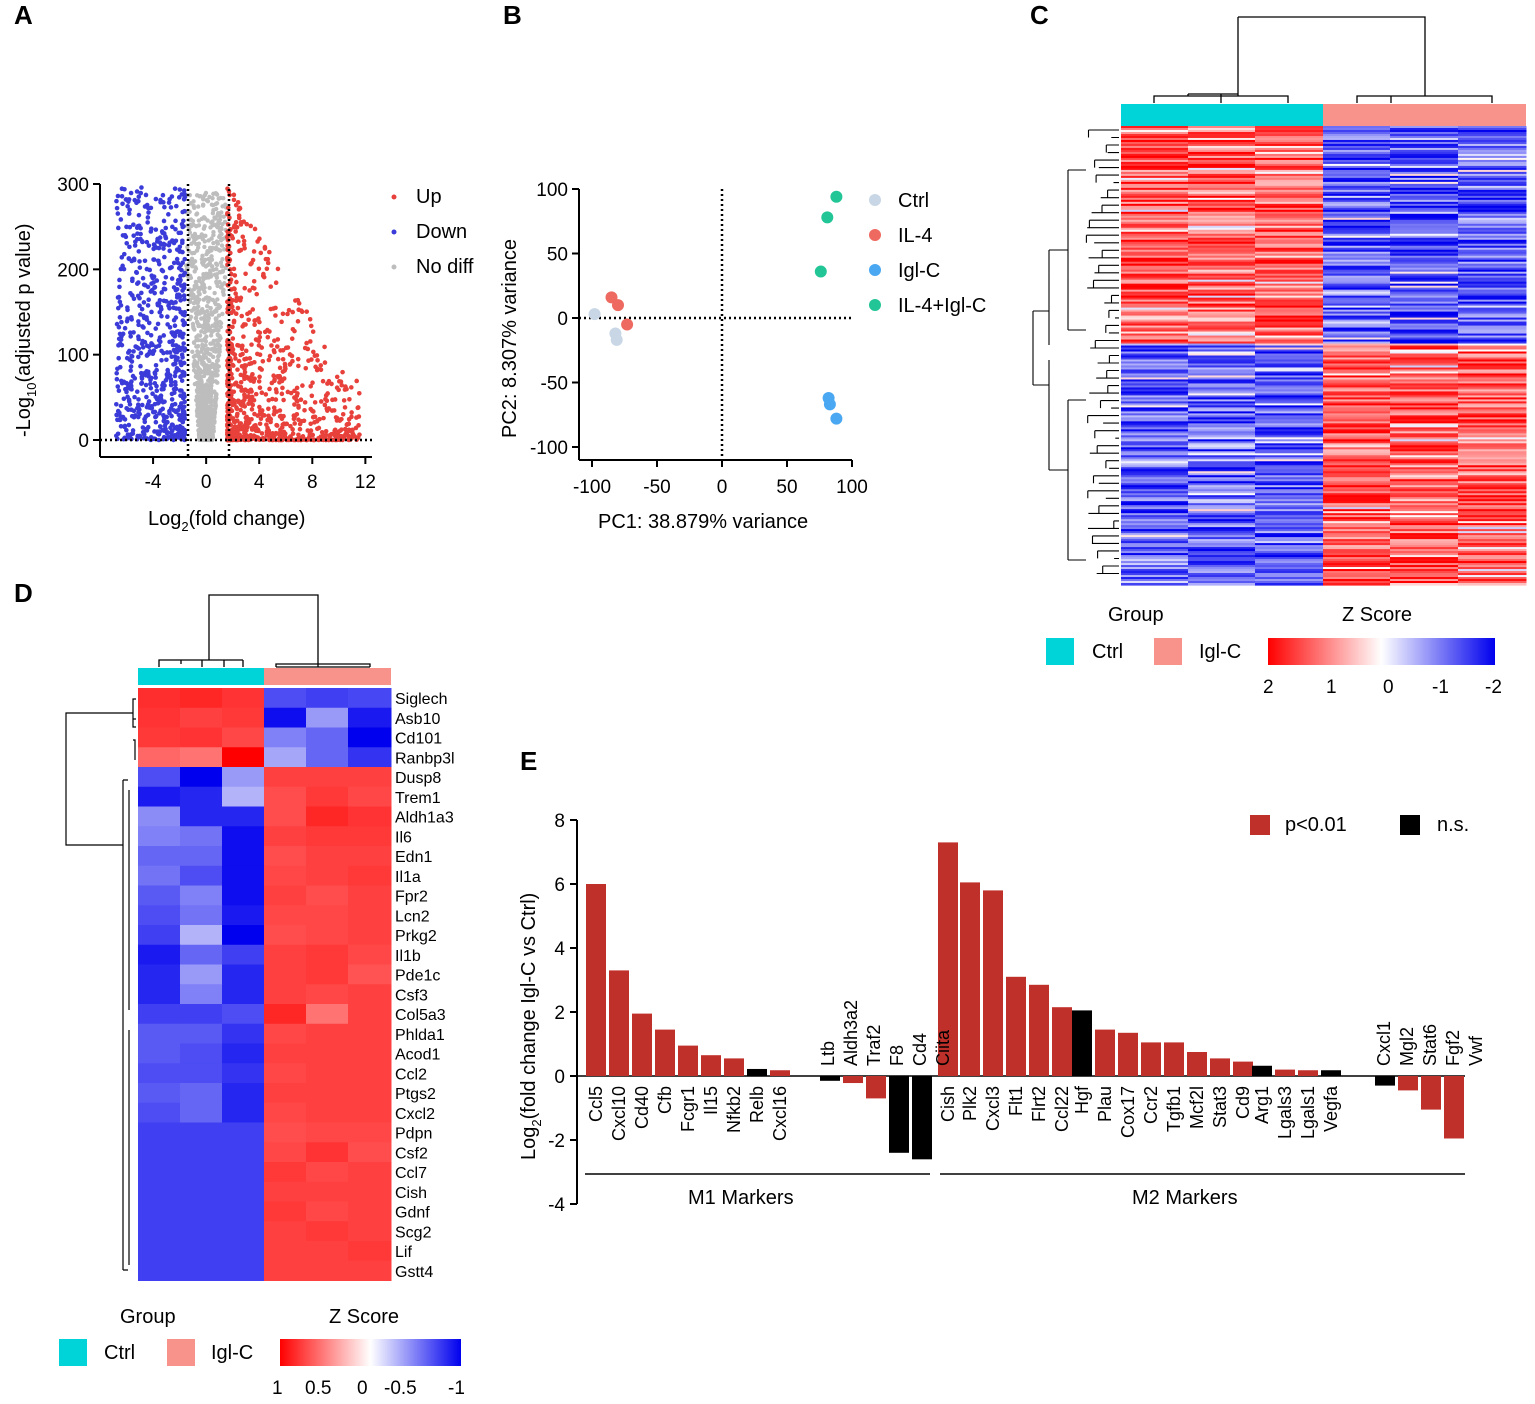  What do you see at coordinates (394, 197) in the screenshot?
I see `legend-up-marker` at bounding box center [394, 197].